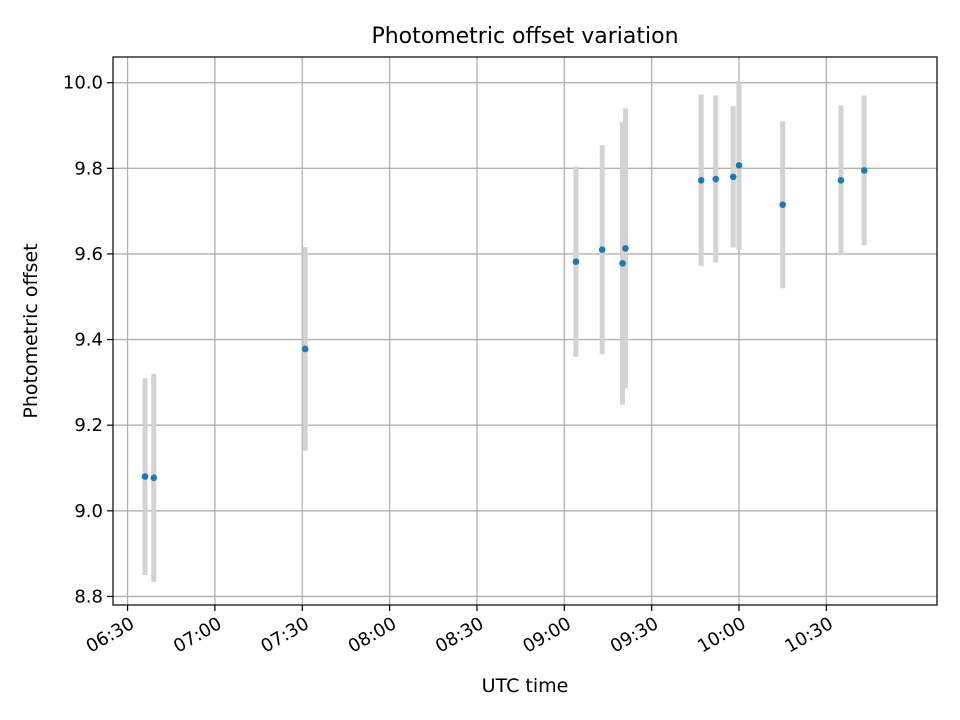  I want to click on y-axis-label: Photometric offset, so click(31, 330).